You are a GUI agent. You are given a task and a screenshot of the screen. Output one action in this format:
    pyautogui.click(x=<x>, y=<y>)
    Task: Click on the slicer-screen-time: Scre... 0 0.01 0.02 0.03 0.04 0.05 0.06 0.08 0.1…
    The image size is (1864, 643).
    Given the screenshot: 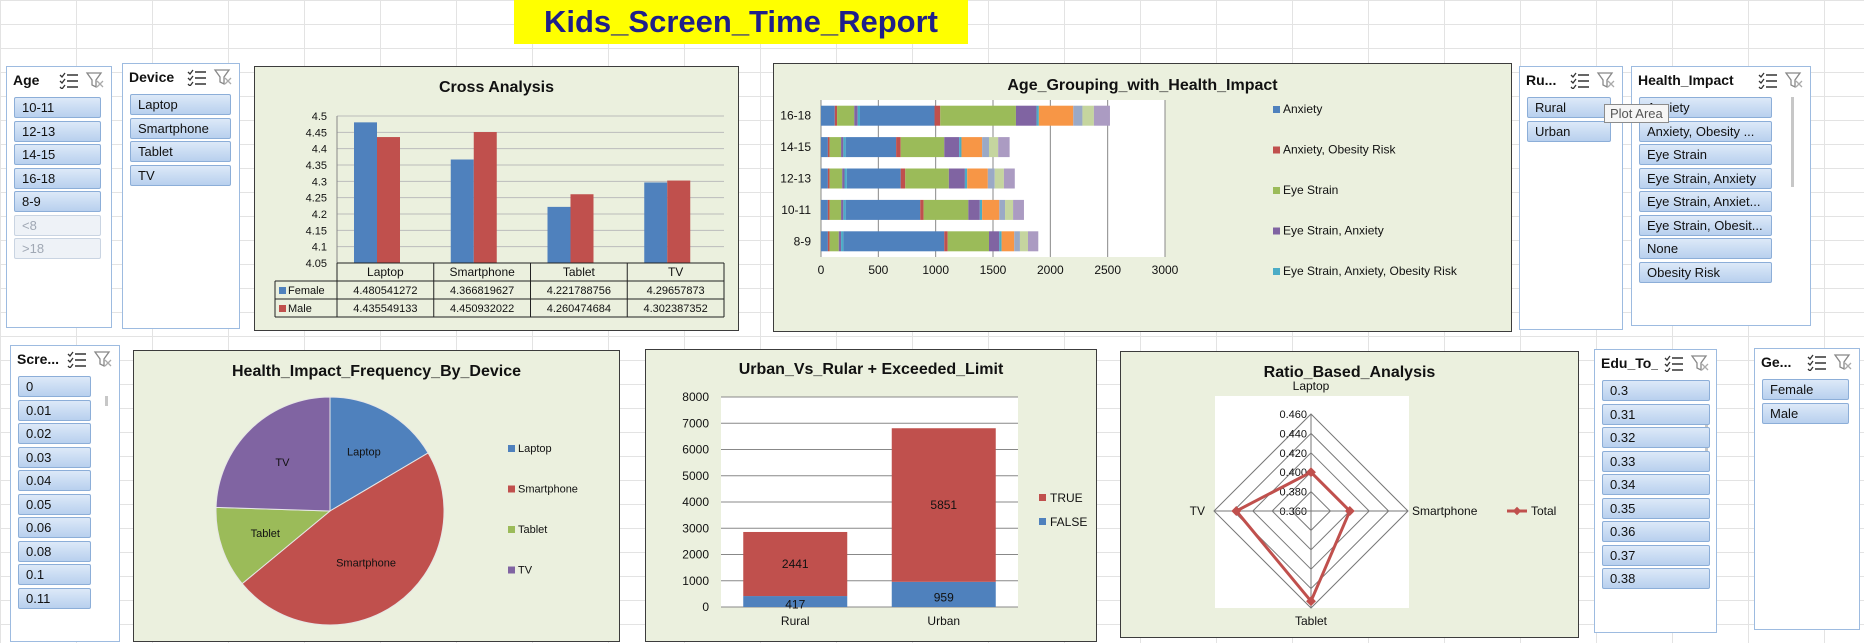 What is the action you would take?
    pyautogui.click(x=65, y=493)
    